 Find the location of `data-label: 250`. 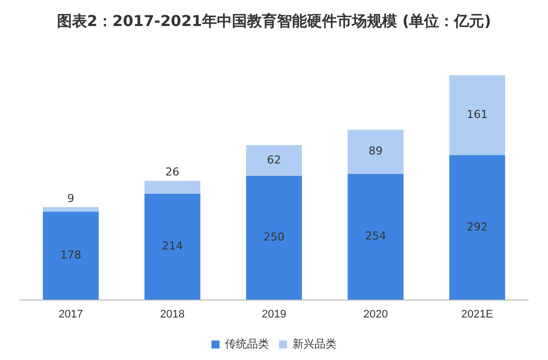

data-label: 250 is located at coordinates (274, 237).